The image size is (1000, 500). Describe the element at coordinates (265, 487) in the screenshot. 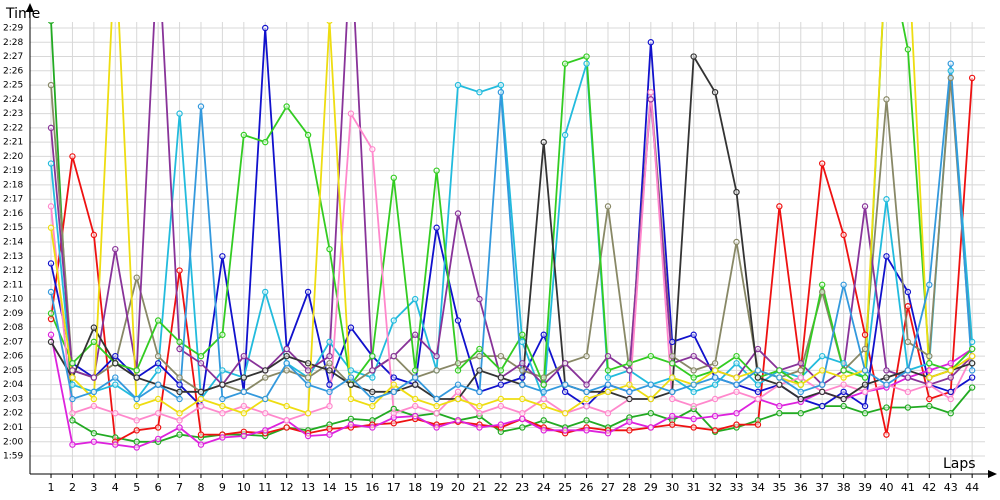

I see `x-tick-label: 11` at that location.